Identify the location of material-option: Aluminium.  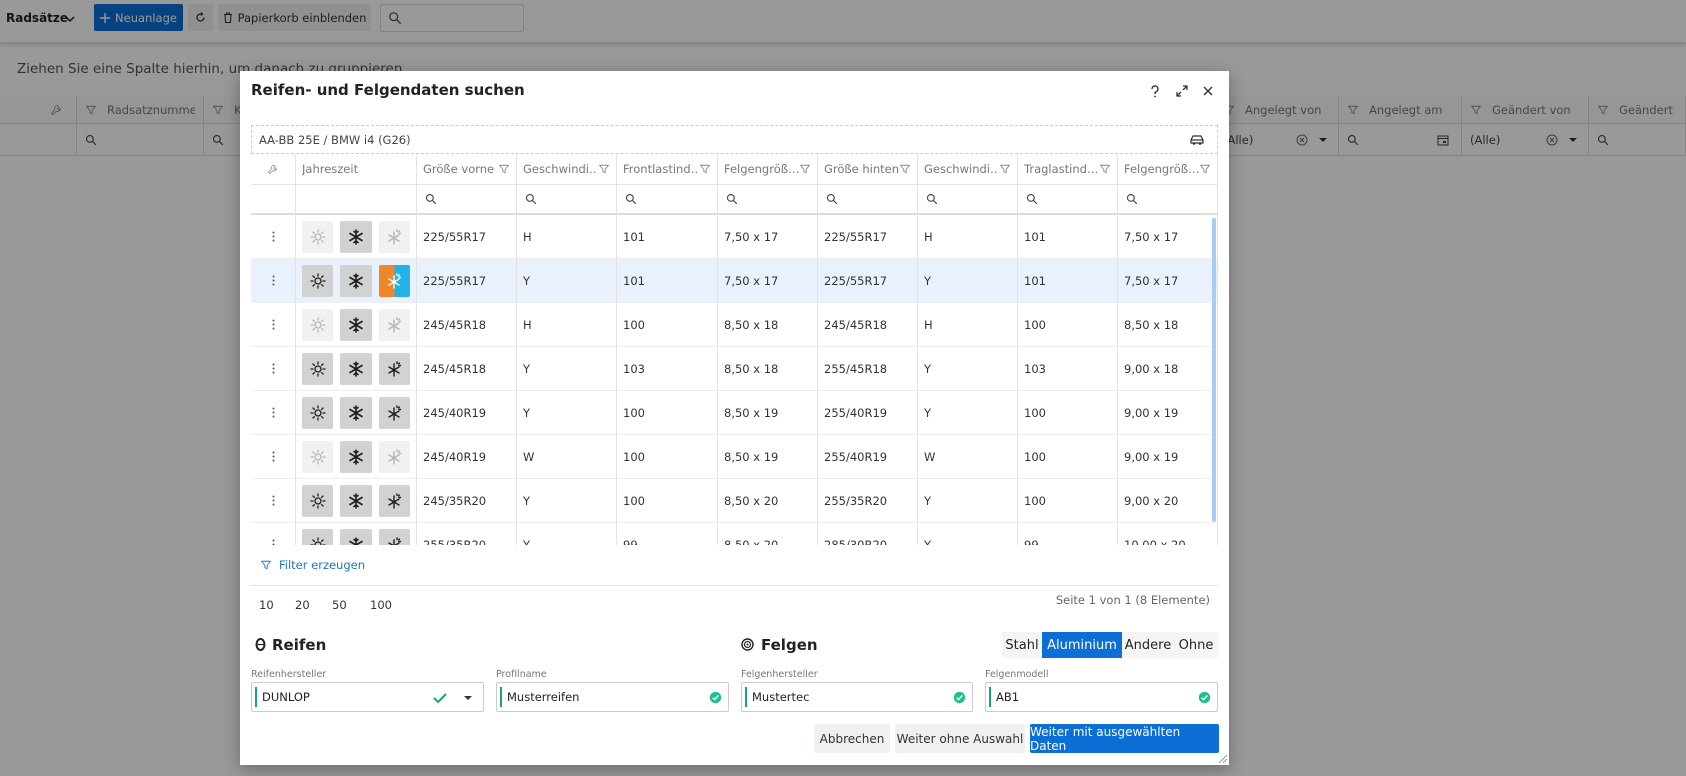
(1082, 645).